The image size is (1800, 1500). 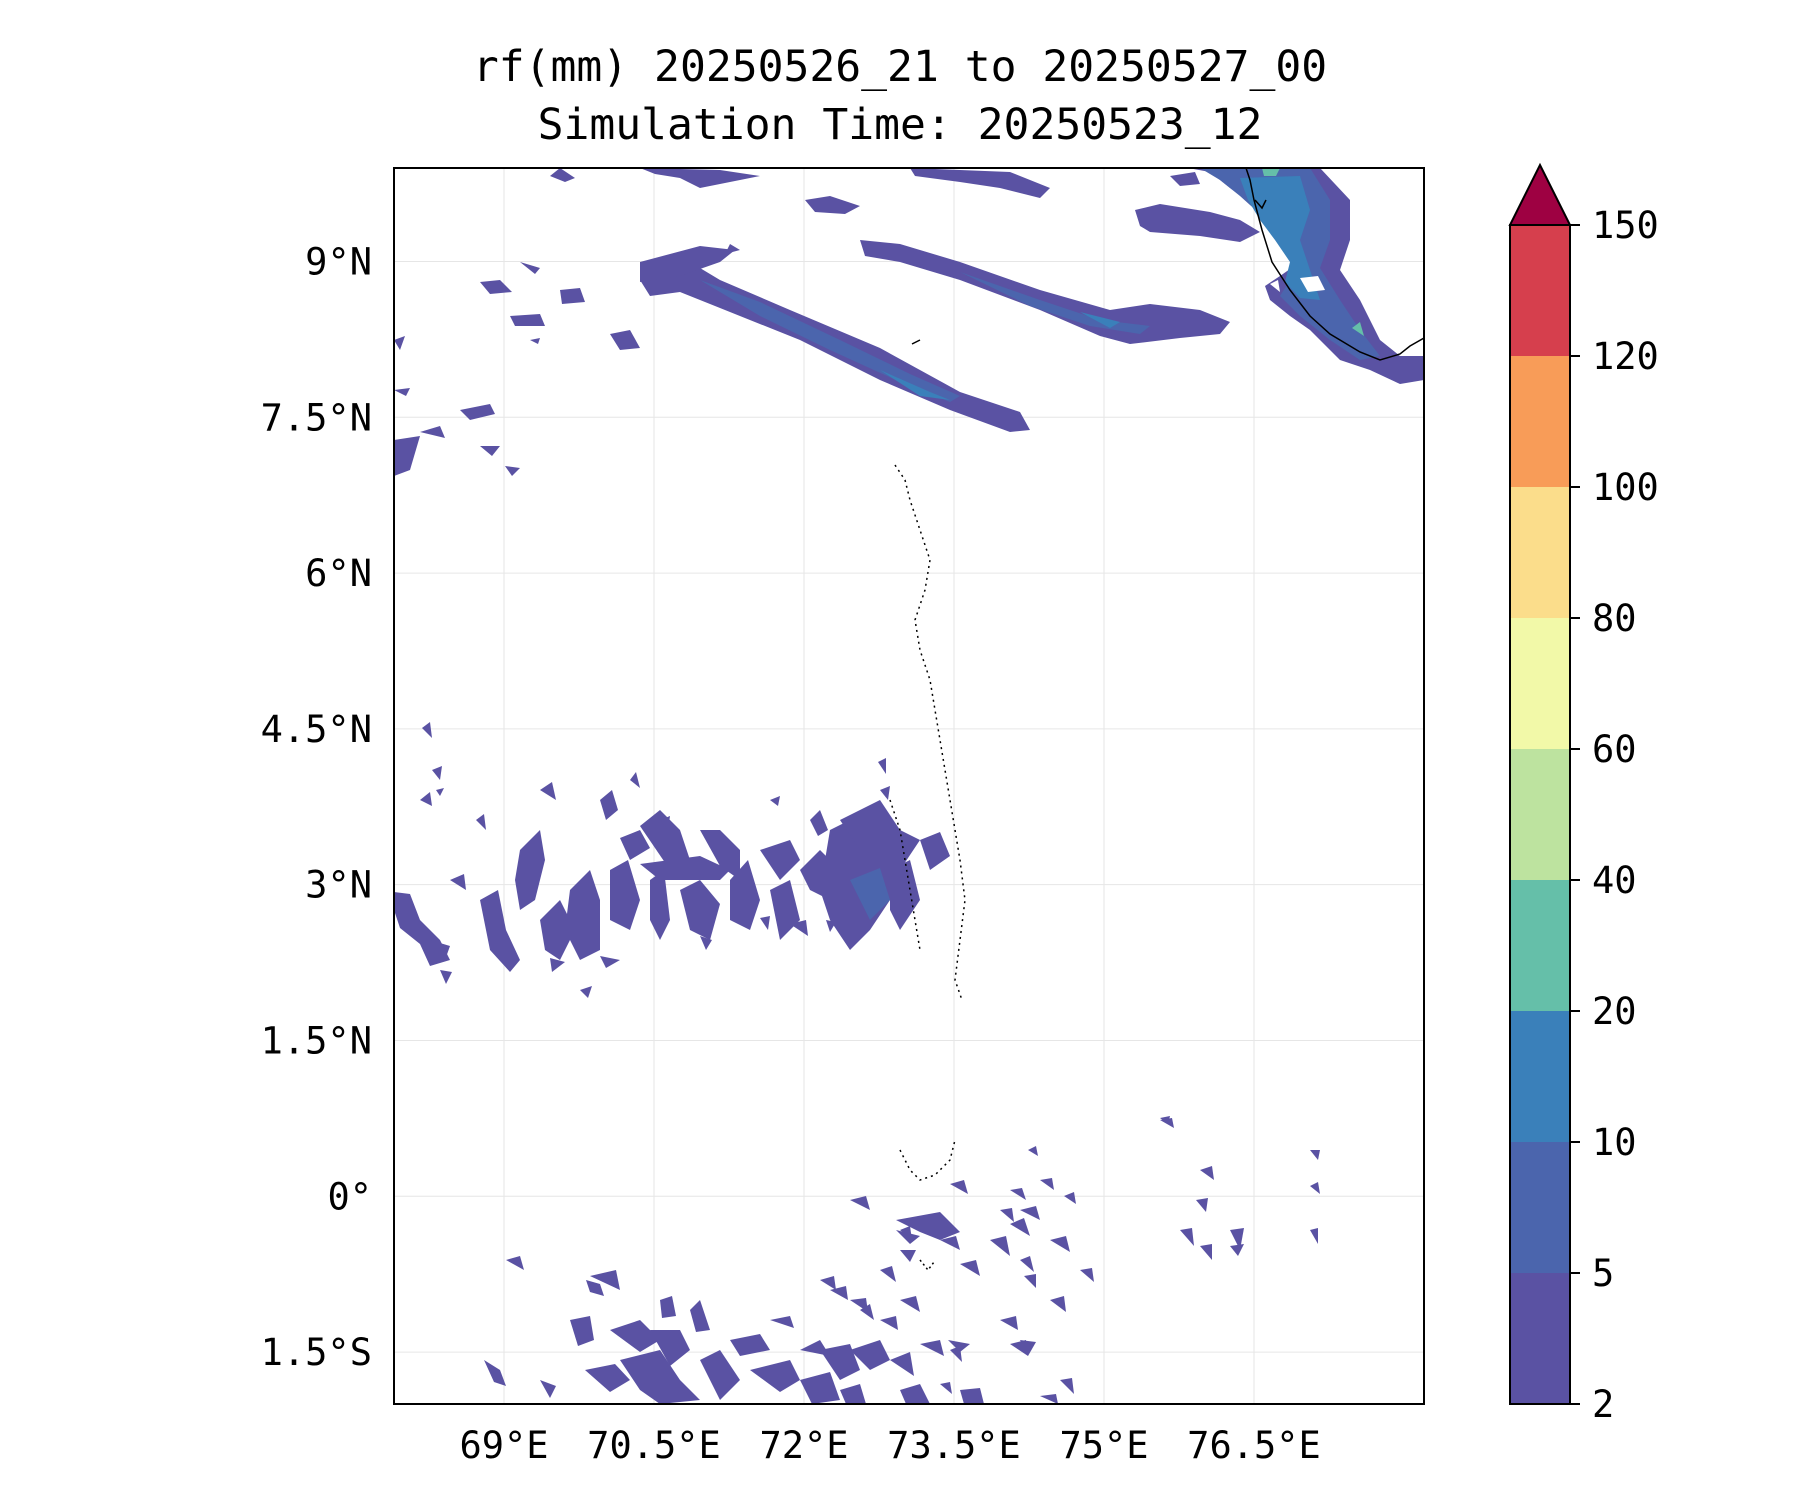 I want to click on colorbar-tick-label: 120, so click(x=1625, y=356).